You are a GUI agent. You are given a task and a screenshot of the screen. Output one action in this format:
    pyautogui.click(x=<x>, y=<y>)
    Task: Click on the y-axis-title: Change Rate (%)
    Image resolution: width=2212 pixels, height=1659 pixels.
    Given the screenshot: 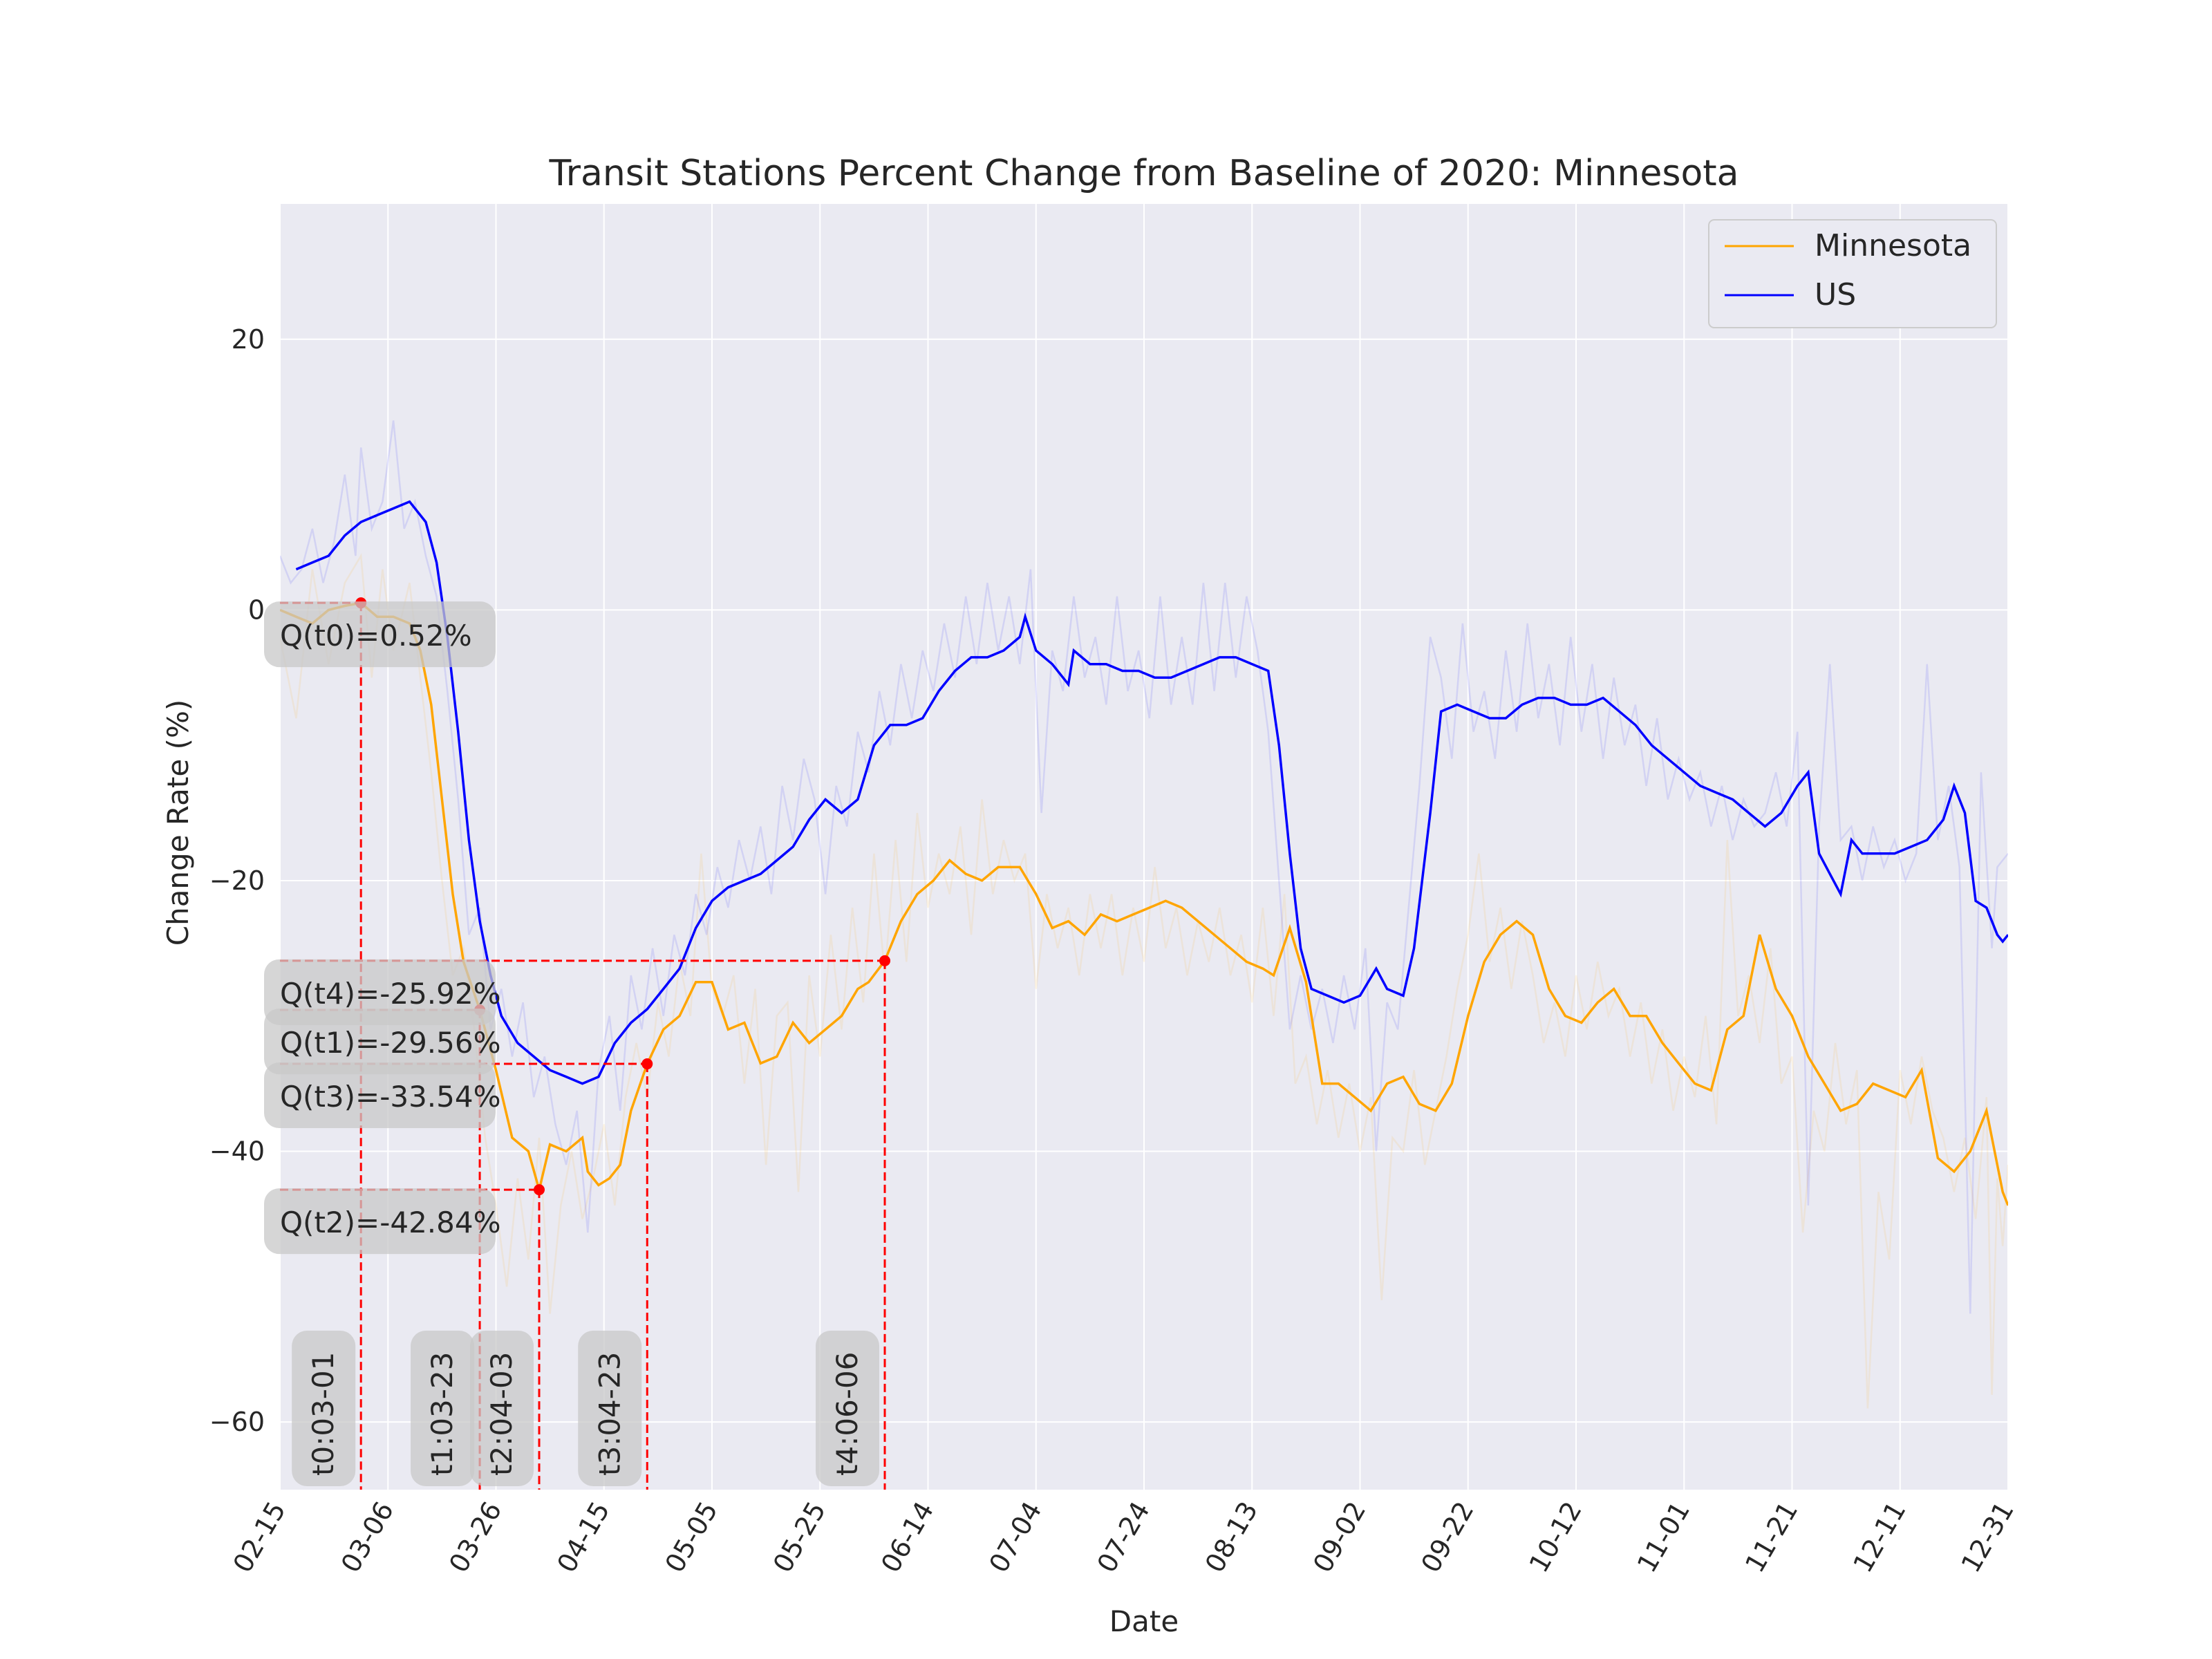 What is the action you would take?
    pyautogui.click(x=178, y=823)
    